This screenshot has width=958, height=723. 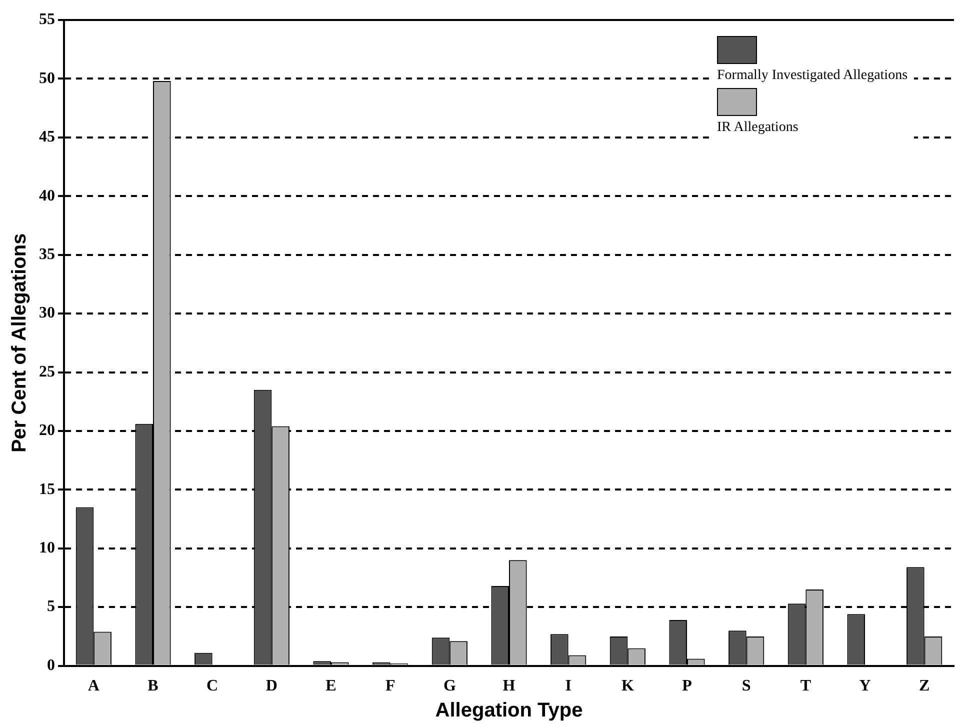 What do you see at coordinates (47, 431) in the screenshot?
I see `y-tick-label: 20` at bounding box center [47, 431].